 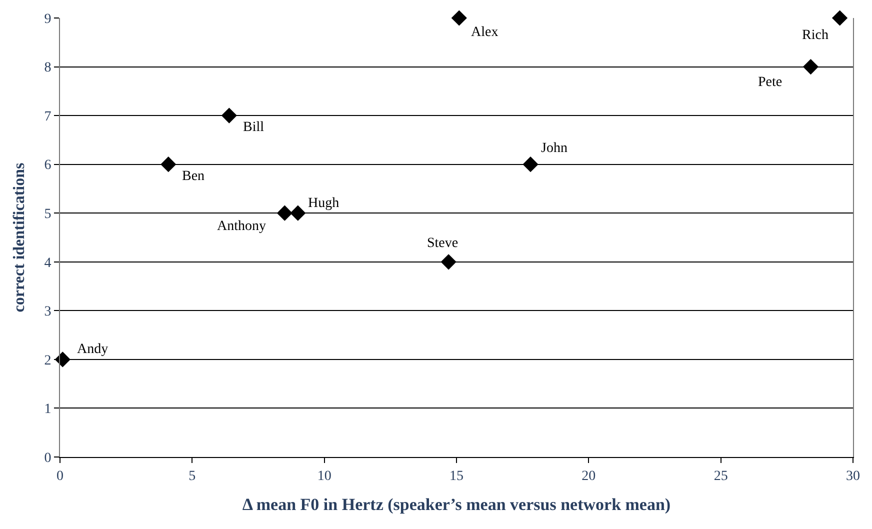 What do you see at coordinates (48, 263) in the screenshot?
I see `y-tick-label: 4` at bounding box center [48, 263].